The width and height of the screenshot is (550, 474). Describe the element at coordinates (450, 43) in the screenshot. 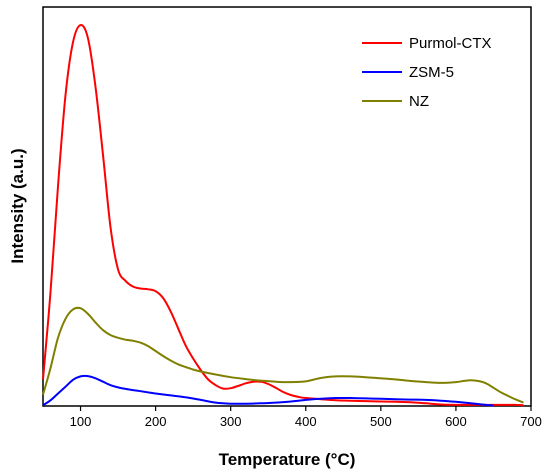

I see `legend-label: Purmol-CTX` at that location.